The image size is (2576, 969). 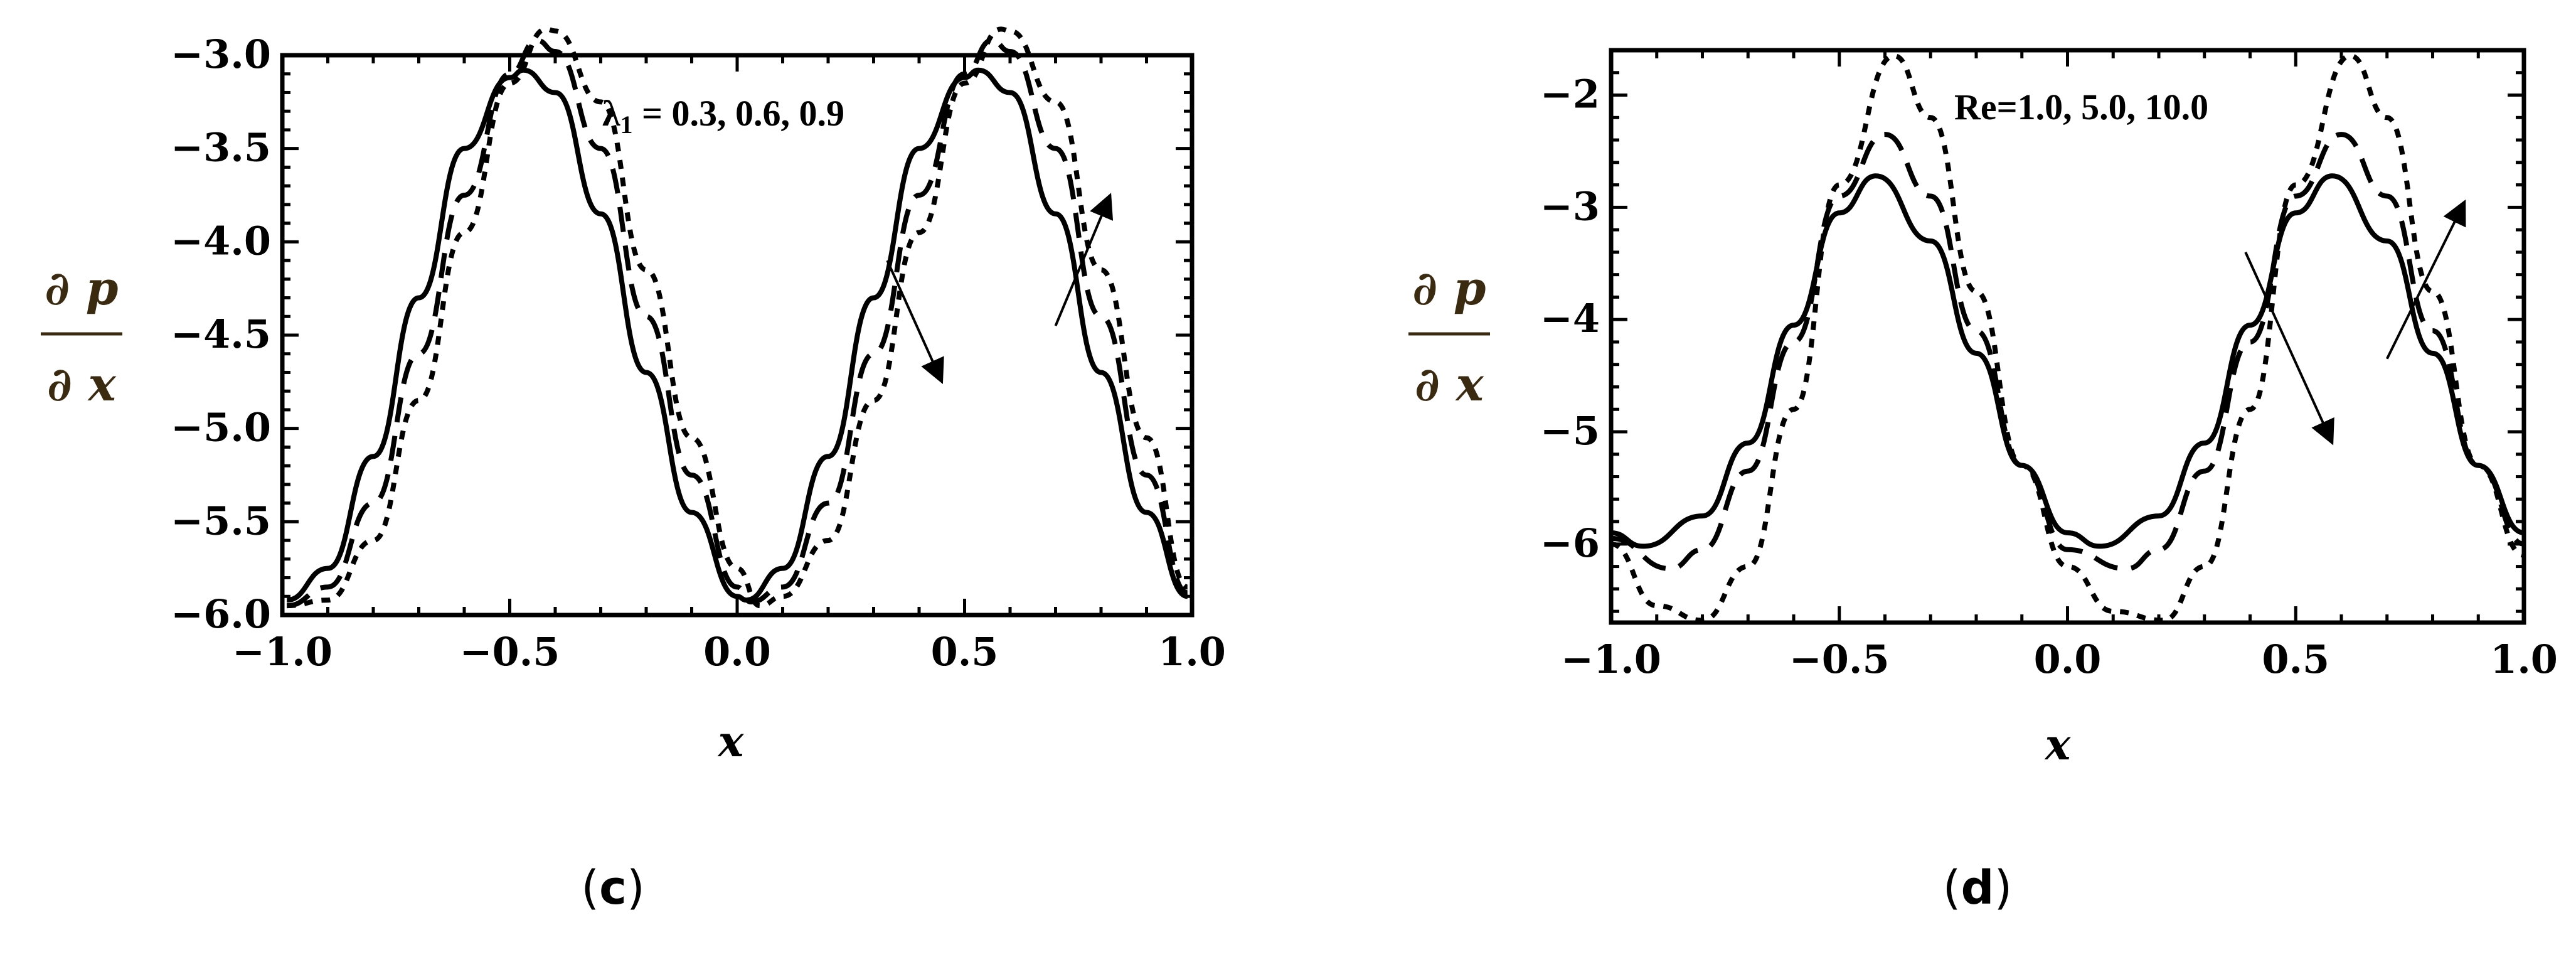 What do you see at coordinates (1570, 206) in the screenshot?
I see `panel-d-y-tick-label: −3` at bounding box center [1570, 206].